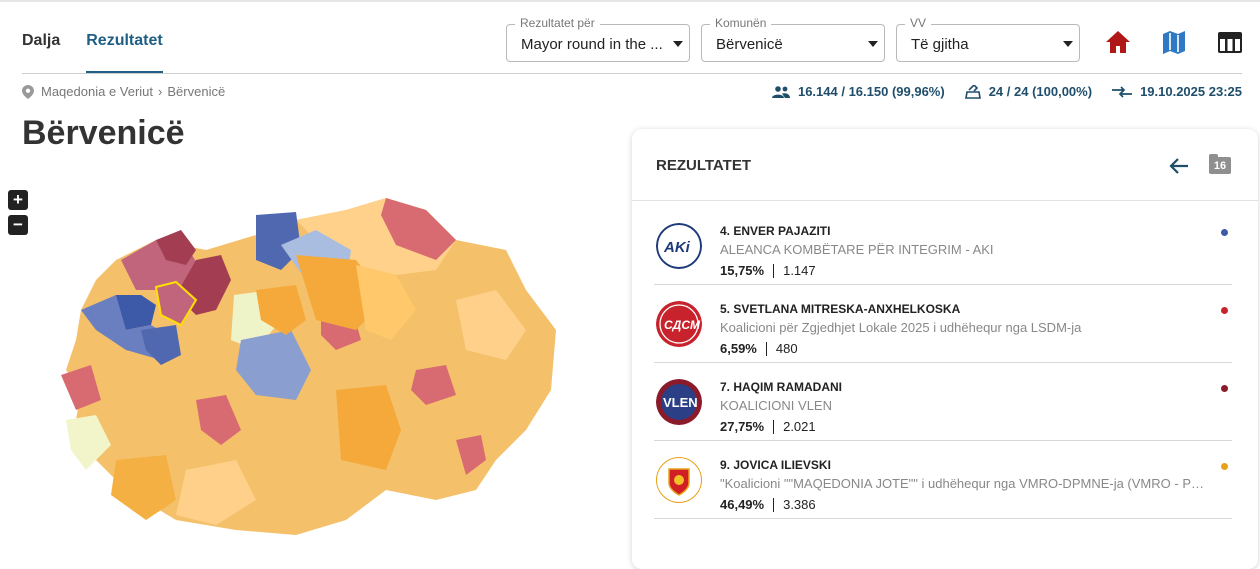 Image resolution: width=1260 pixels, height=569 pixels. Describe the element at coordinates (632, 73) in the screenshot. I see `header-divider` at that location.